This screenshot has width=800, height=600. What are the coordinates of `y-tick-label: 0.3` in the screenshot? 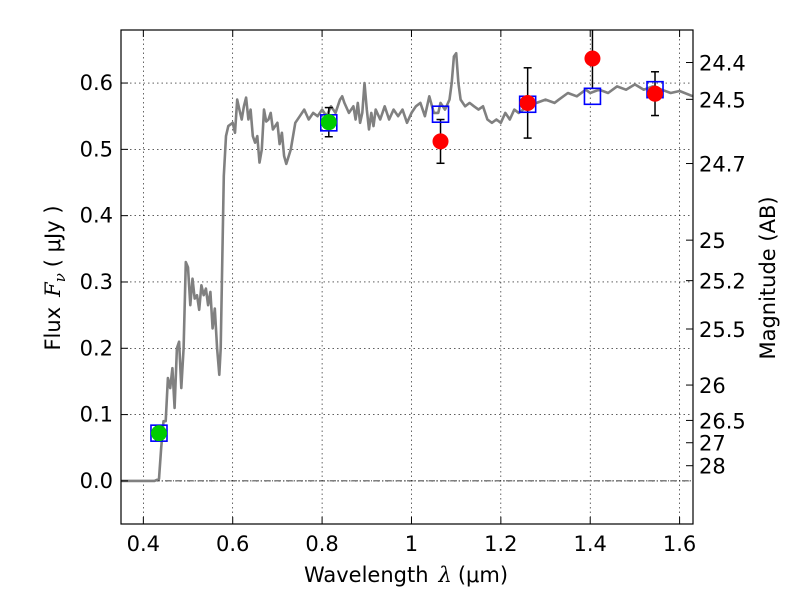 It's located at (96, 282).